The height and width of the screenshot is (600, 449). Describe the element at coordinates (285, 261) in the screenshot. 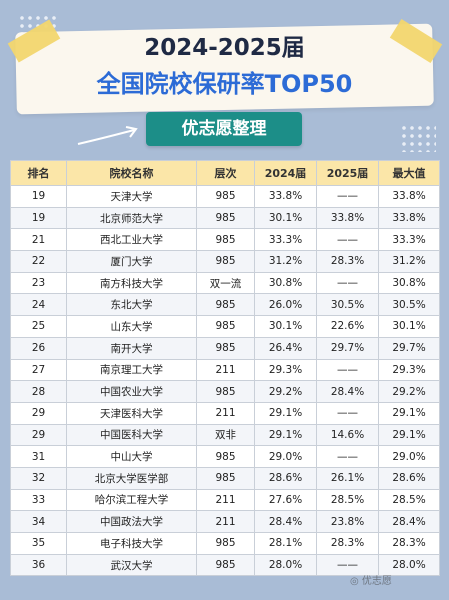

I see `cell-2024: 31.2%` at that location.